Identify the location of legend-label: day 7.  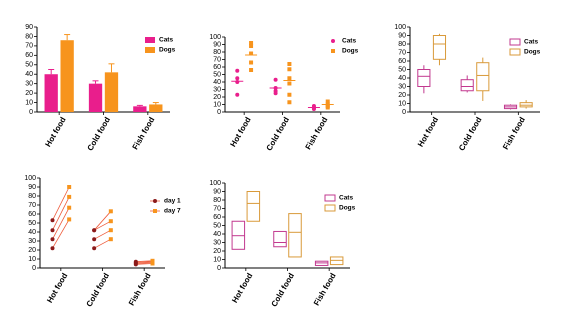
(172, 211).